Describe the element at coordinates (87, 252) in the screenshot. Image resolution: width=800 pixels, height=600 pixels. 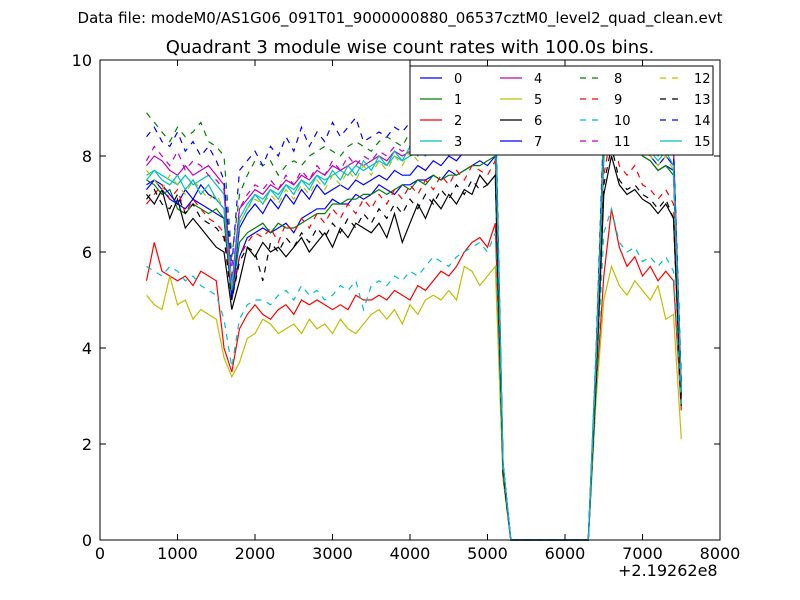
I see `y-tick-label: 6` at that location.